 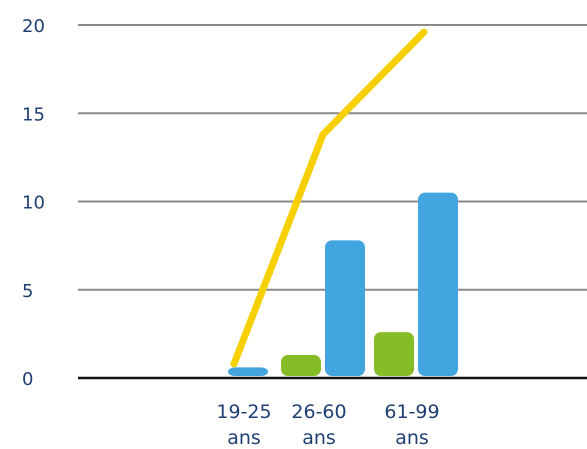 What do you see at coordinates (27, 379) in the screenshot?
I see `y-tick-label: 0` at bounding box center [27, 379].